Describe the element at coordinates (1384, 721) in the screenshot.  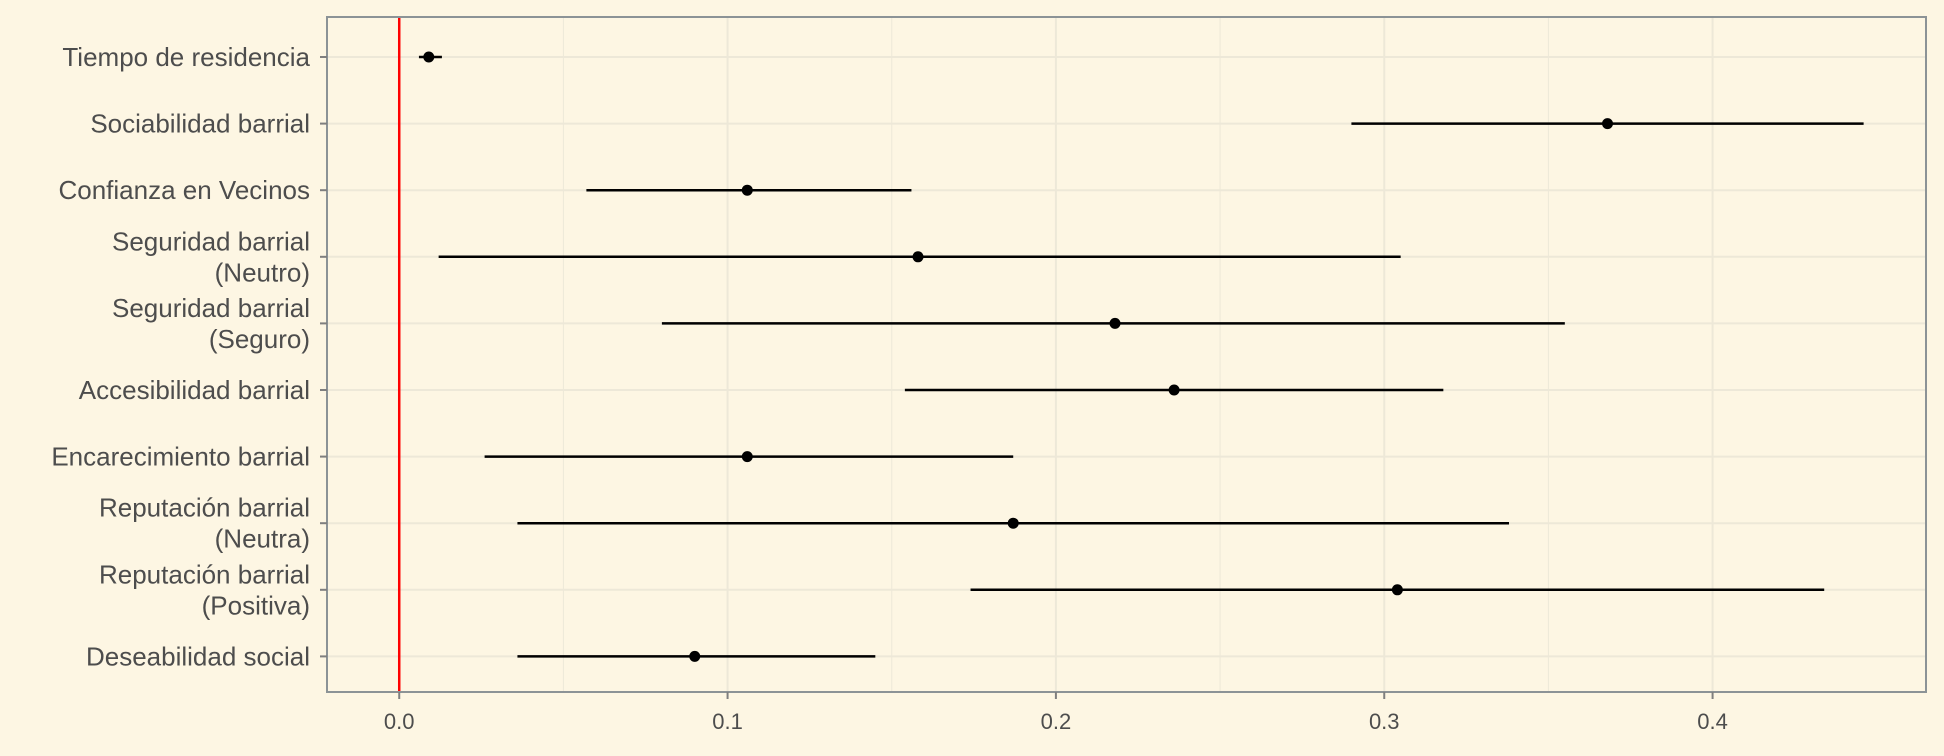
I see `x-tick-label: 0.3` at that location.